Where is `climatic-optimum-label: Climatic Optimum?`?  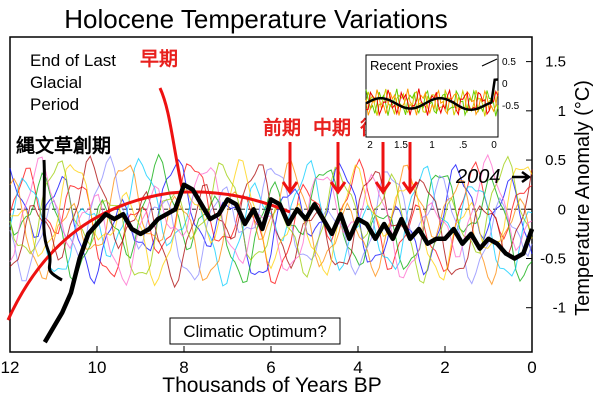 climatic-optimum-label: Climatic Optimum? is located at coordinates (255, 331).